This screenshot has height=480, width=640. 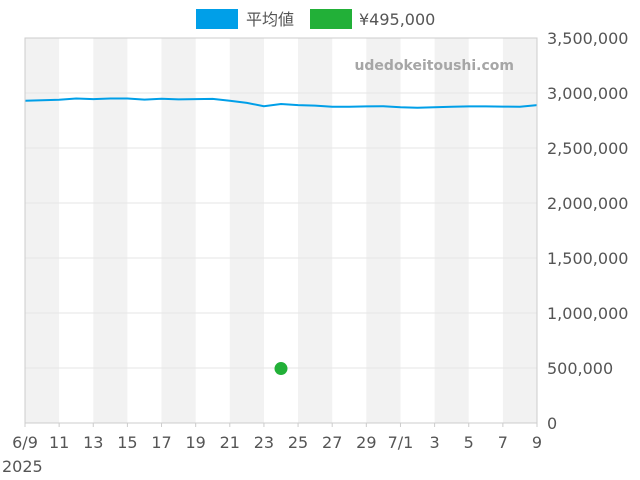 I want to click on x-tick-label: 3, so click(x=435, y=442).